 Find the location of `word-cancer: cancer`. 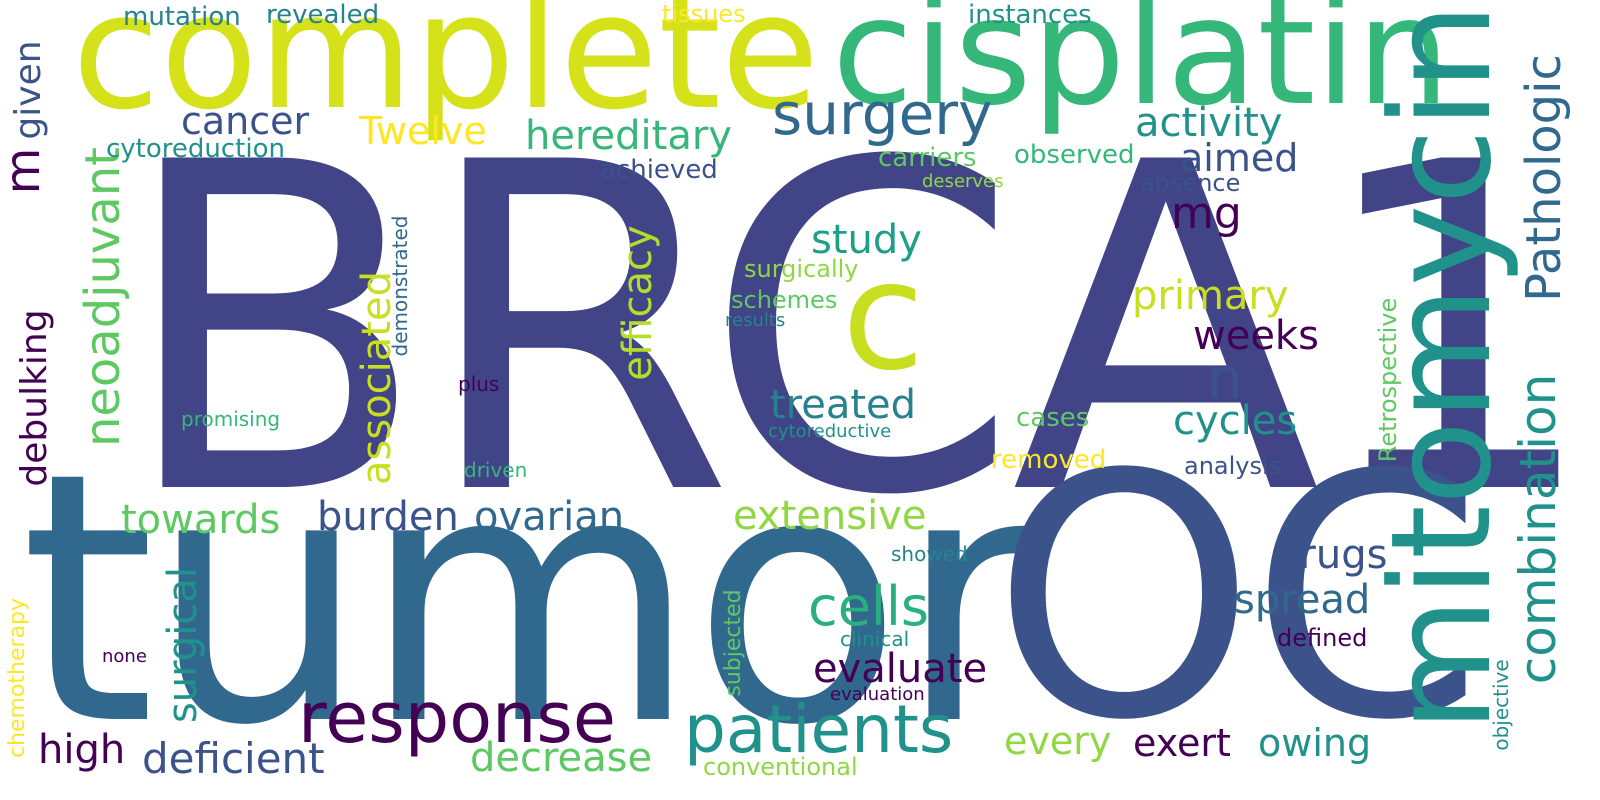

word-cancer: cancer is located at coordinates (245, 121).